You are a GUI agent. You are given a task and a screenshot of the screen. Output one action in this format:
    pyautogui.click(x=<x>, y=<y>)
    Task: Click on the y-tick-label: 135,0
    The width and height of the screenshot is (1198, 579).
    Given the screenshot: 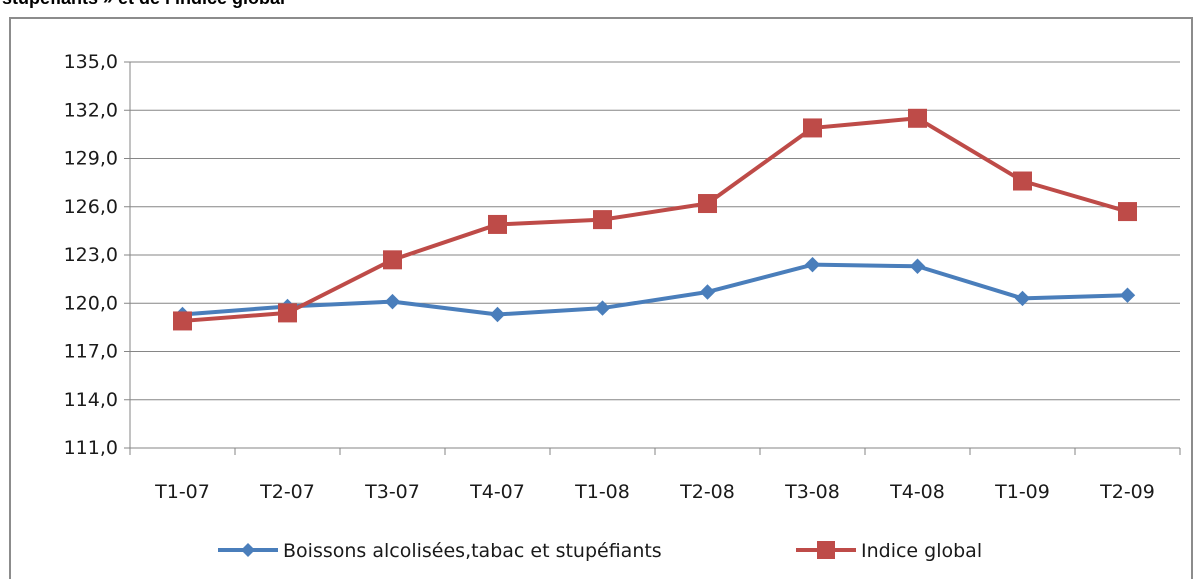 What is the action you would take?
    pyautogui.click(x=91, y=62)
    